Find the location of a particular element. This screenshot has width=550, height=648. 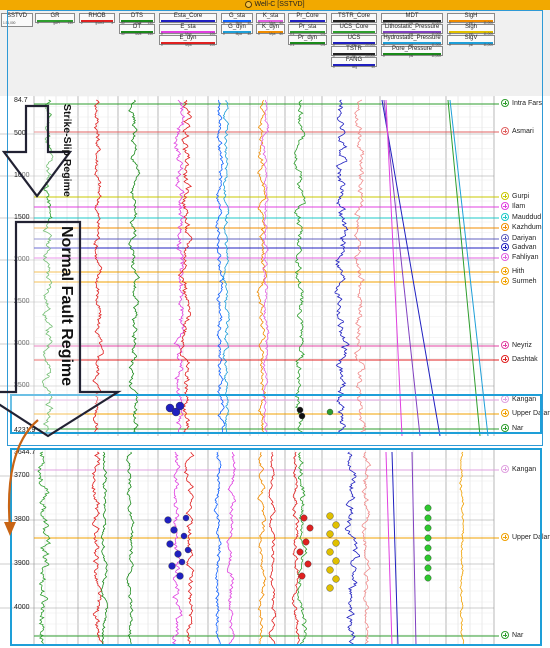

track-header-dt: DT 40 us/ft 150 is located at coordinates (137, 30).